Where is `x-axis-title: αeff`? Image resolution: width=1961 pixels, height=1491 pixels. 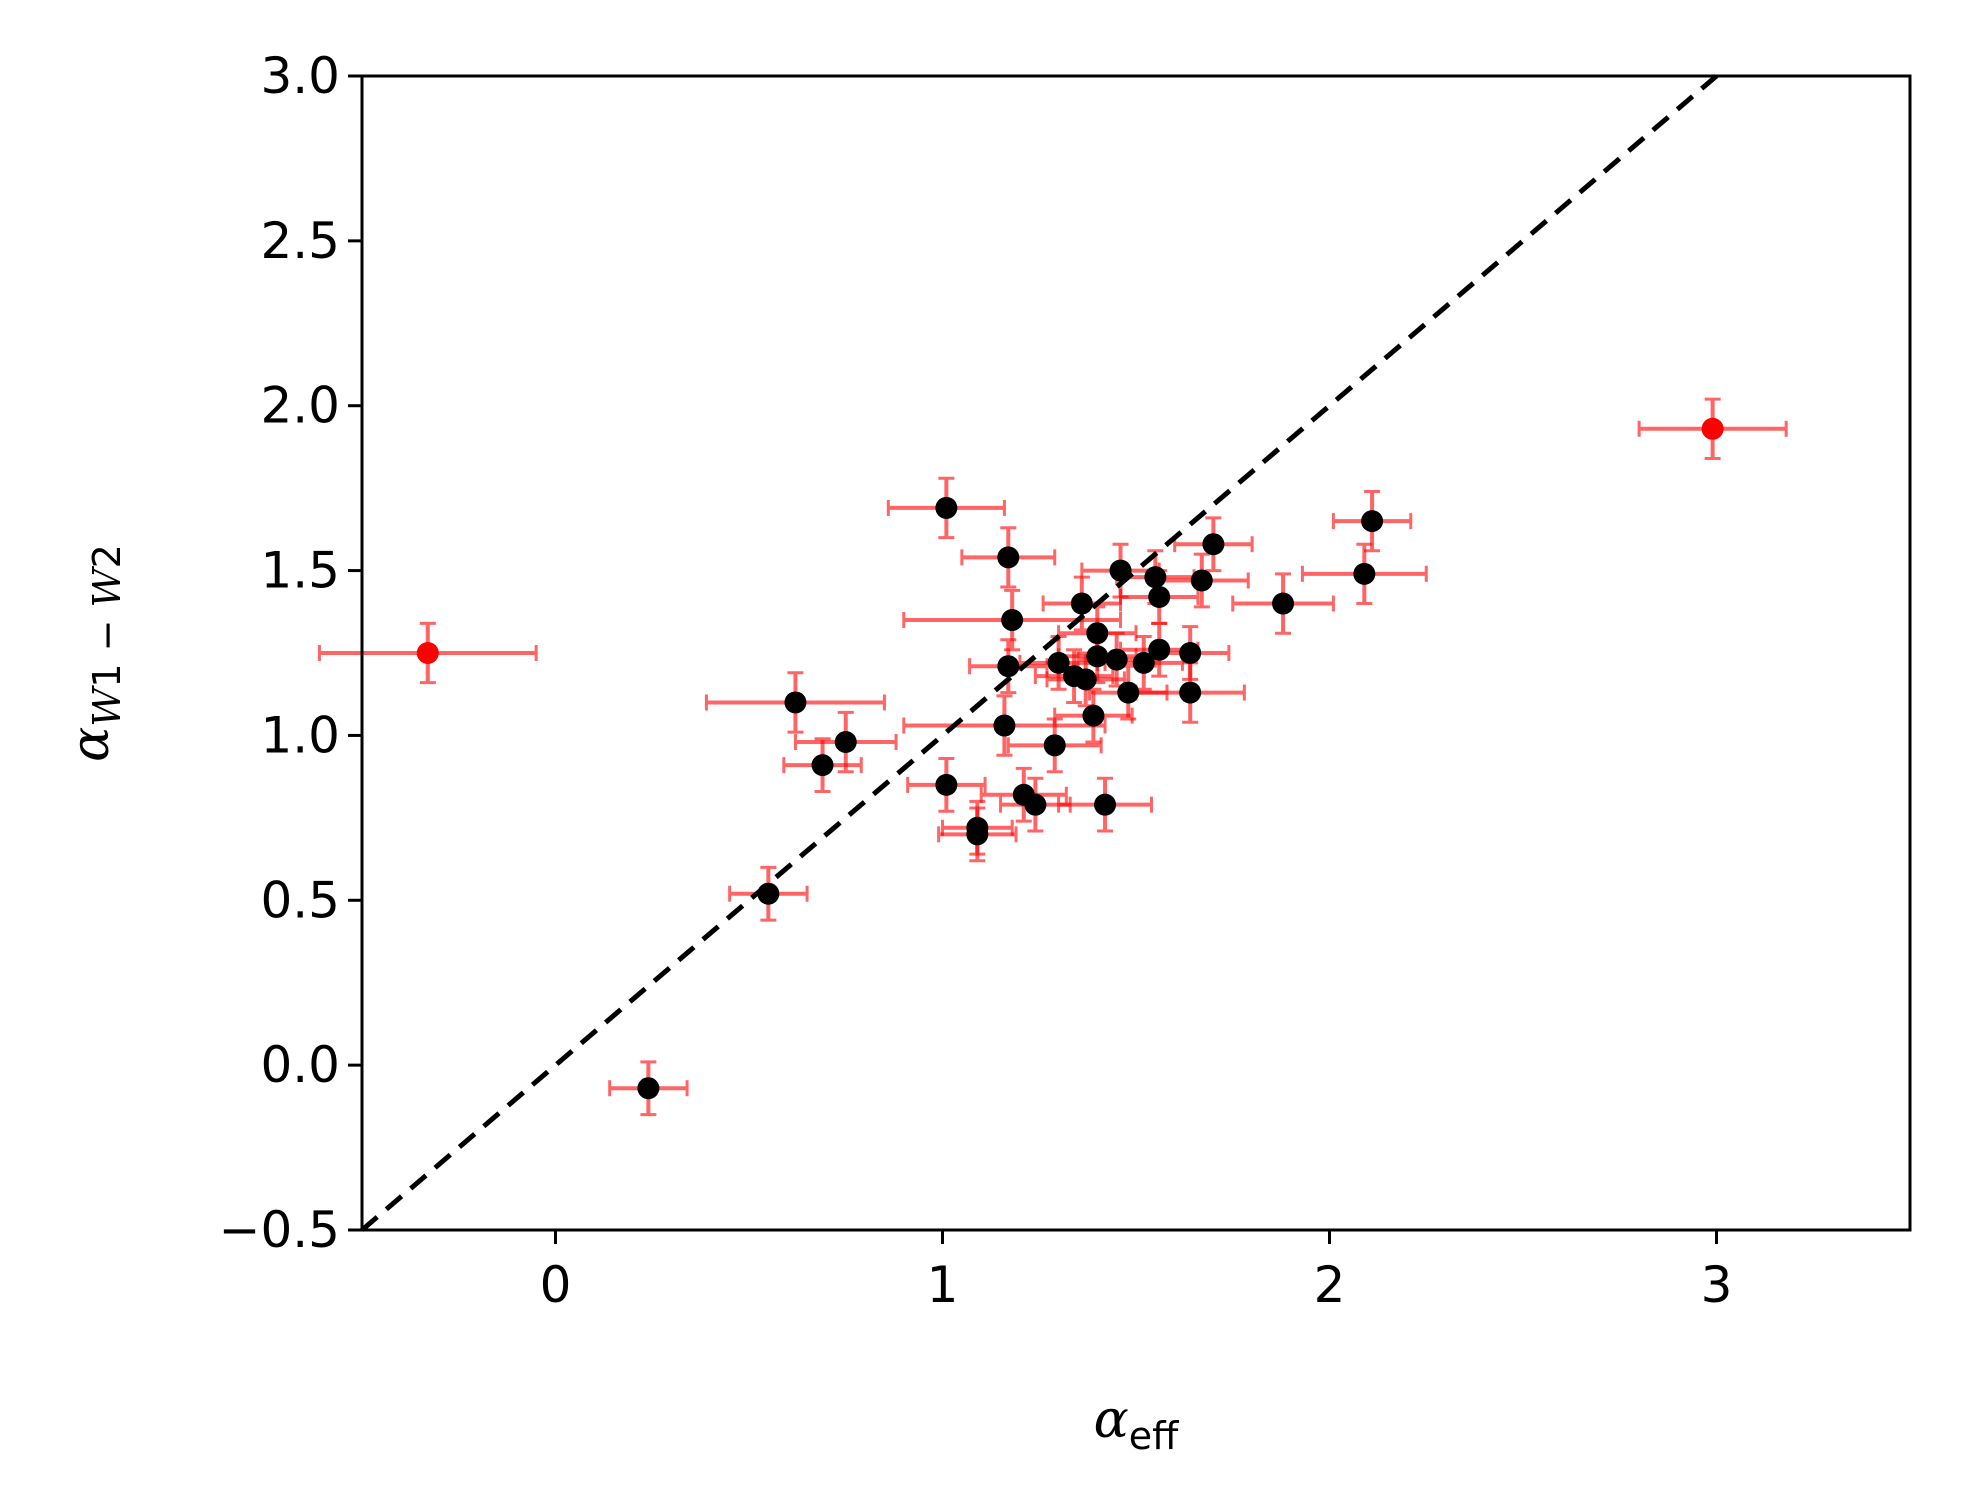
x-axis-title: αeff is located at coordinates (1137, 1424).